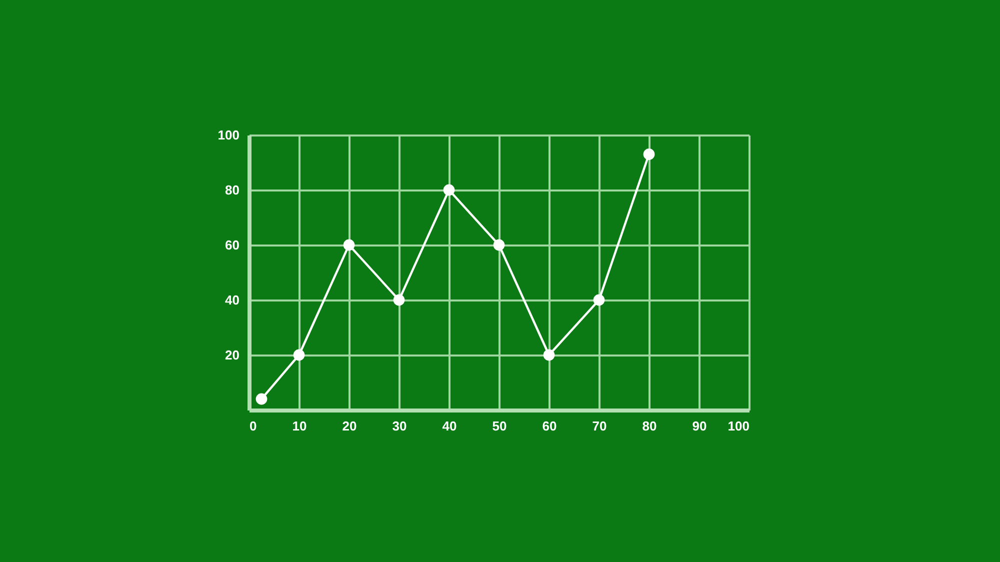 This screenshot has width=1000, height=562. Describe the element at coordinates (499, 426) in the screenshot. I see `x-tick-label: 50` at that location.